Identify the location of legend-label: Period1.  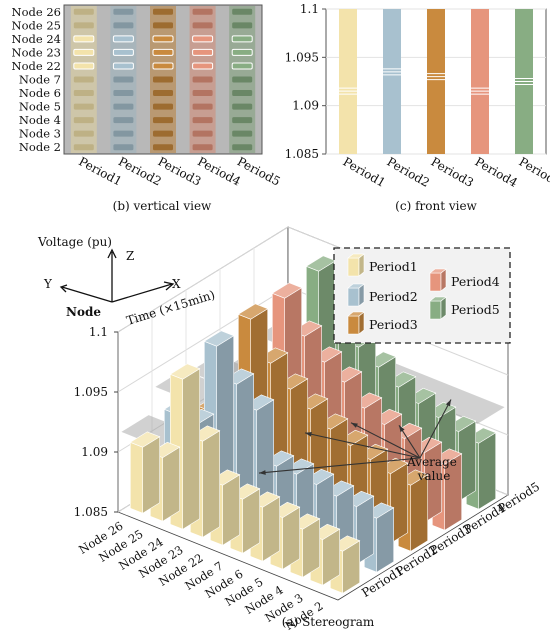
(393, 266).